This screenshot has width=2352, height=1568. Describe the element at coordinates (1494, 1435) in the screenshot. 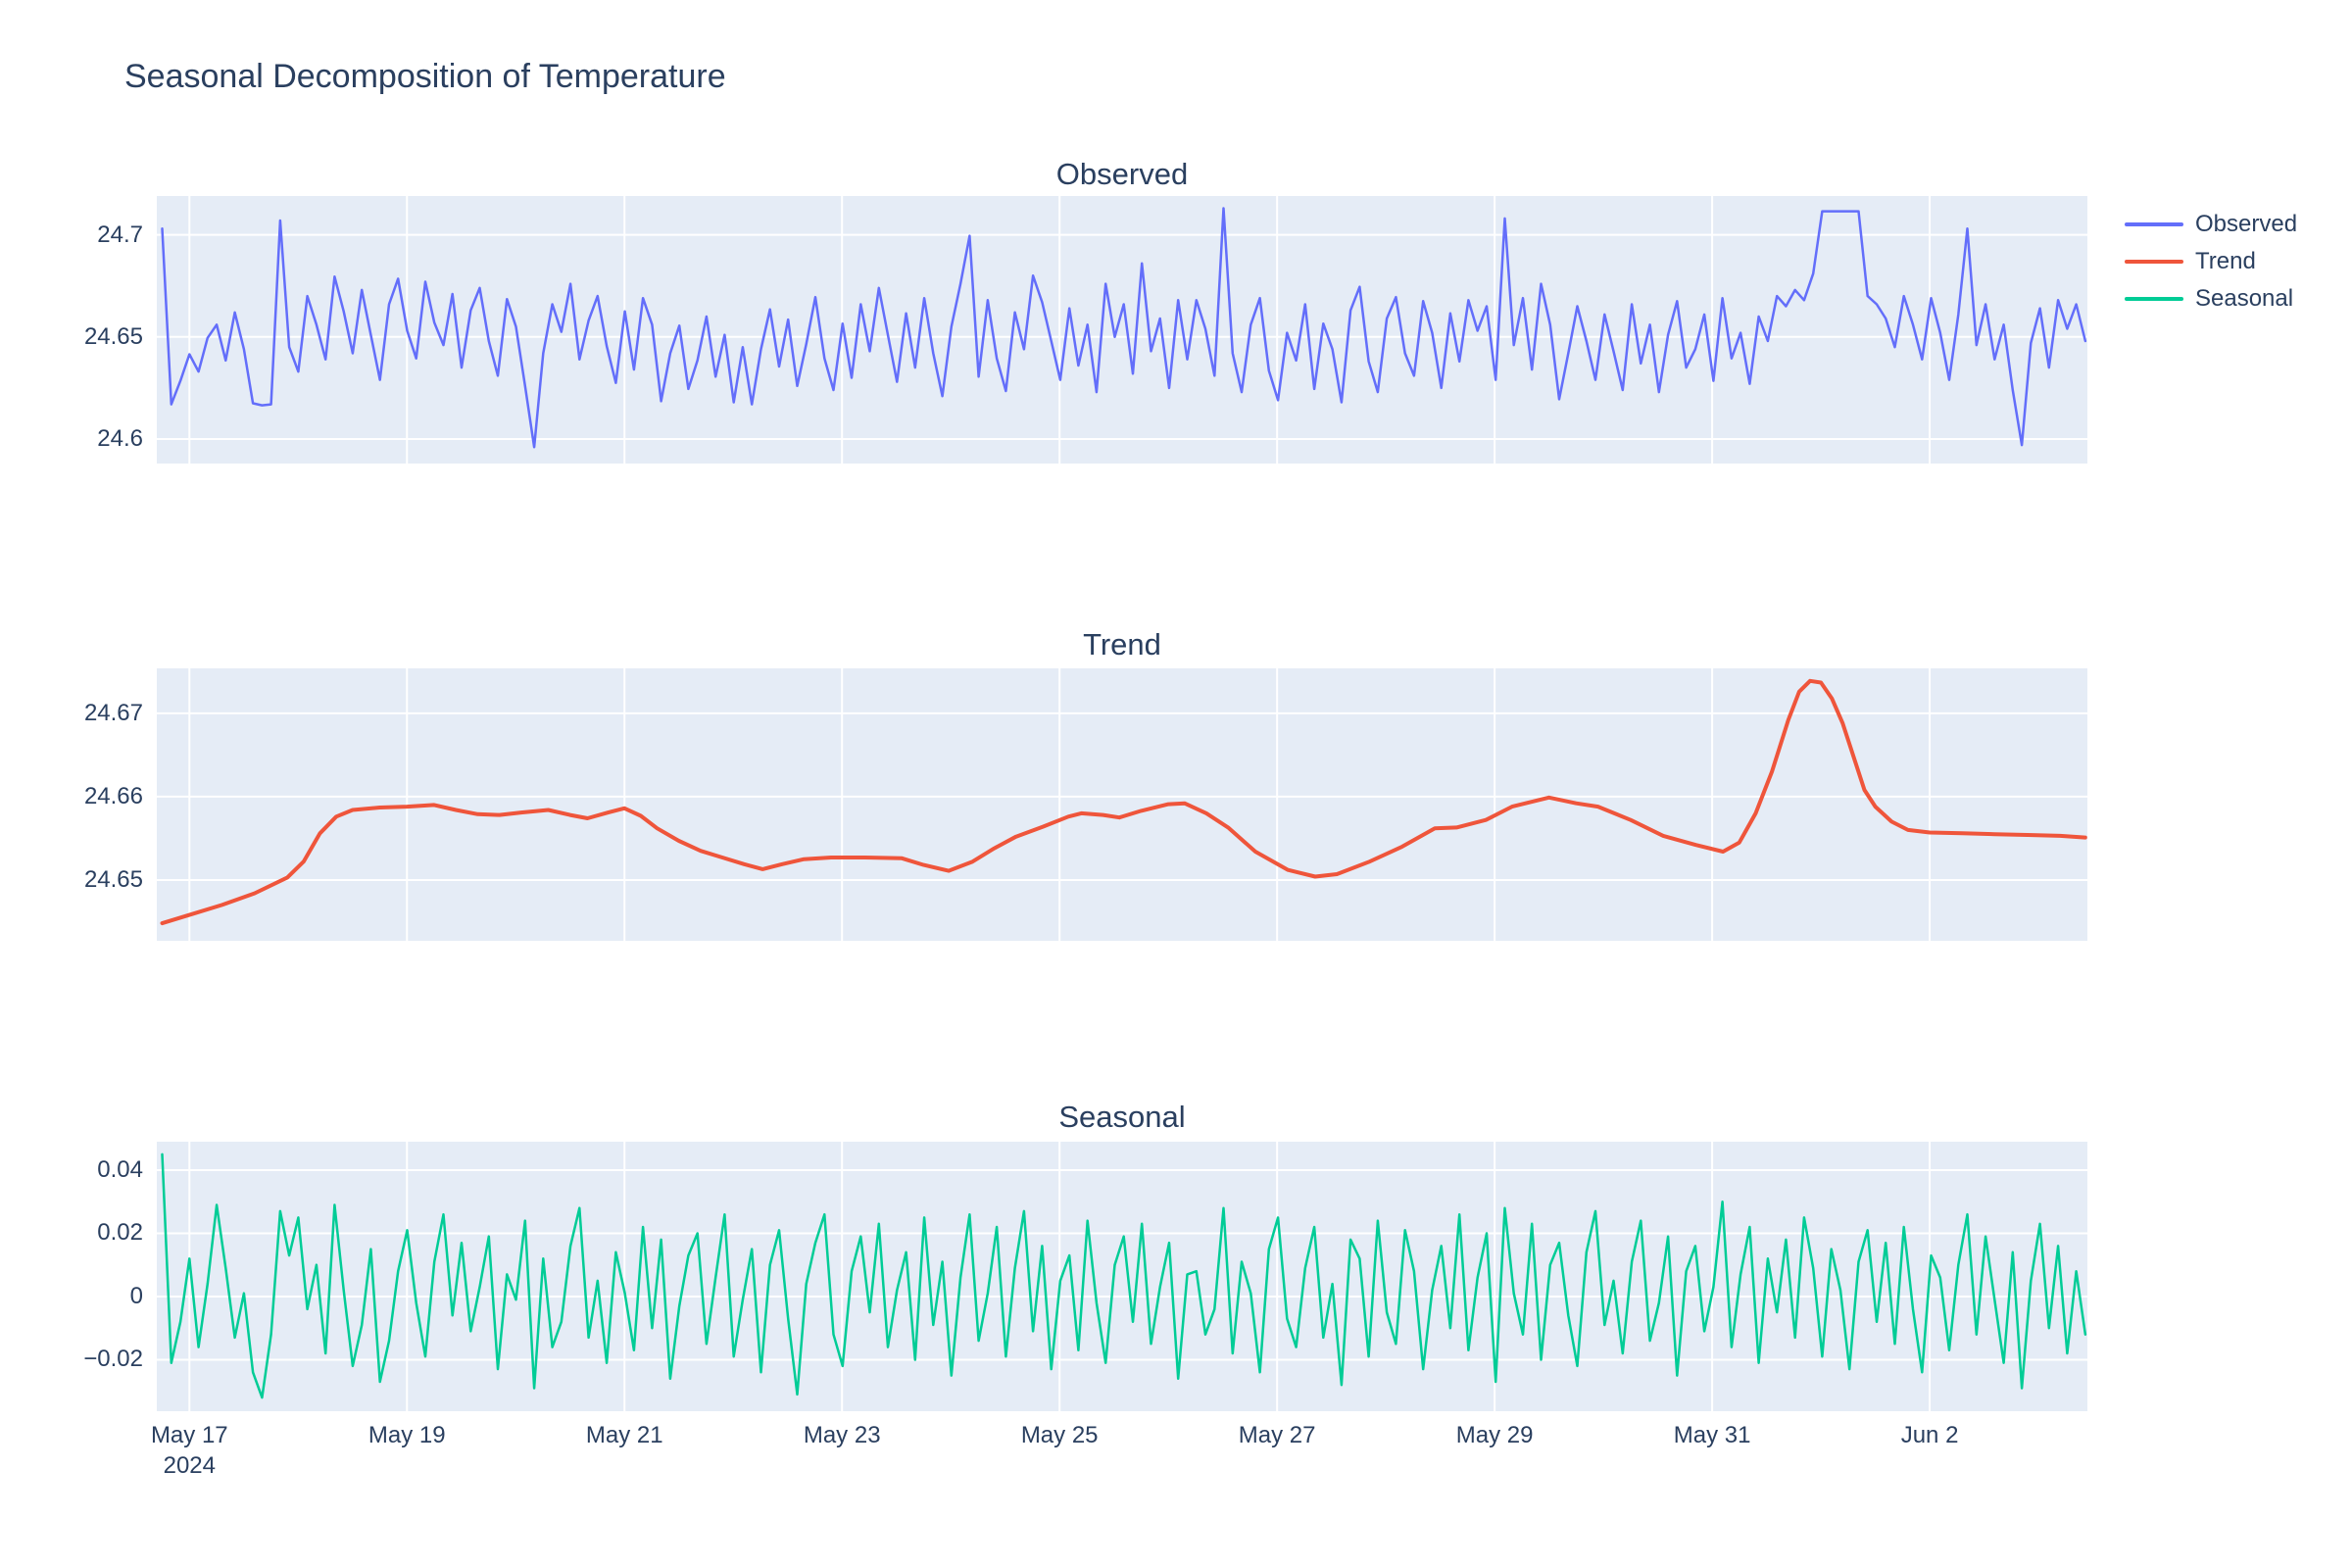

I see `x-tick-label: May 29` at that location.